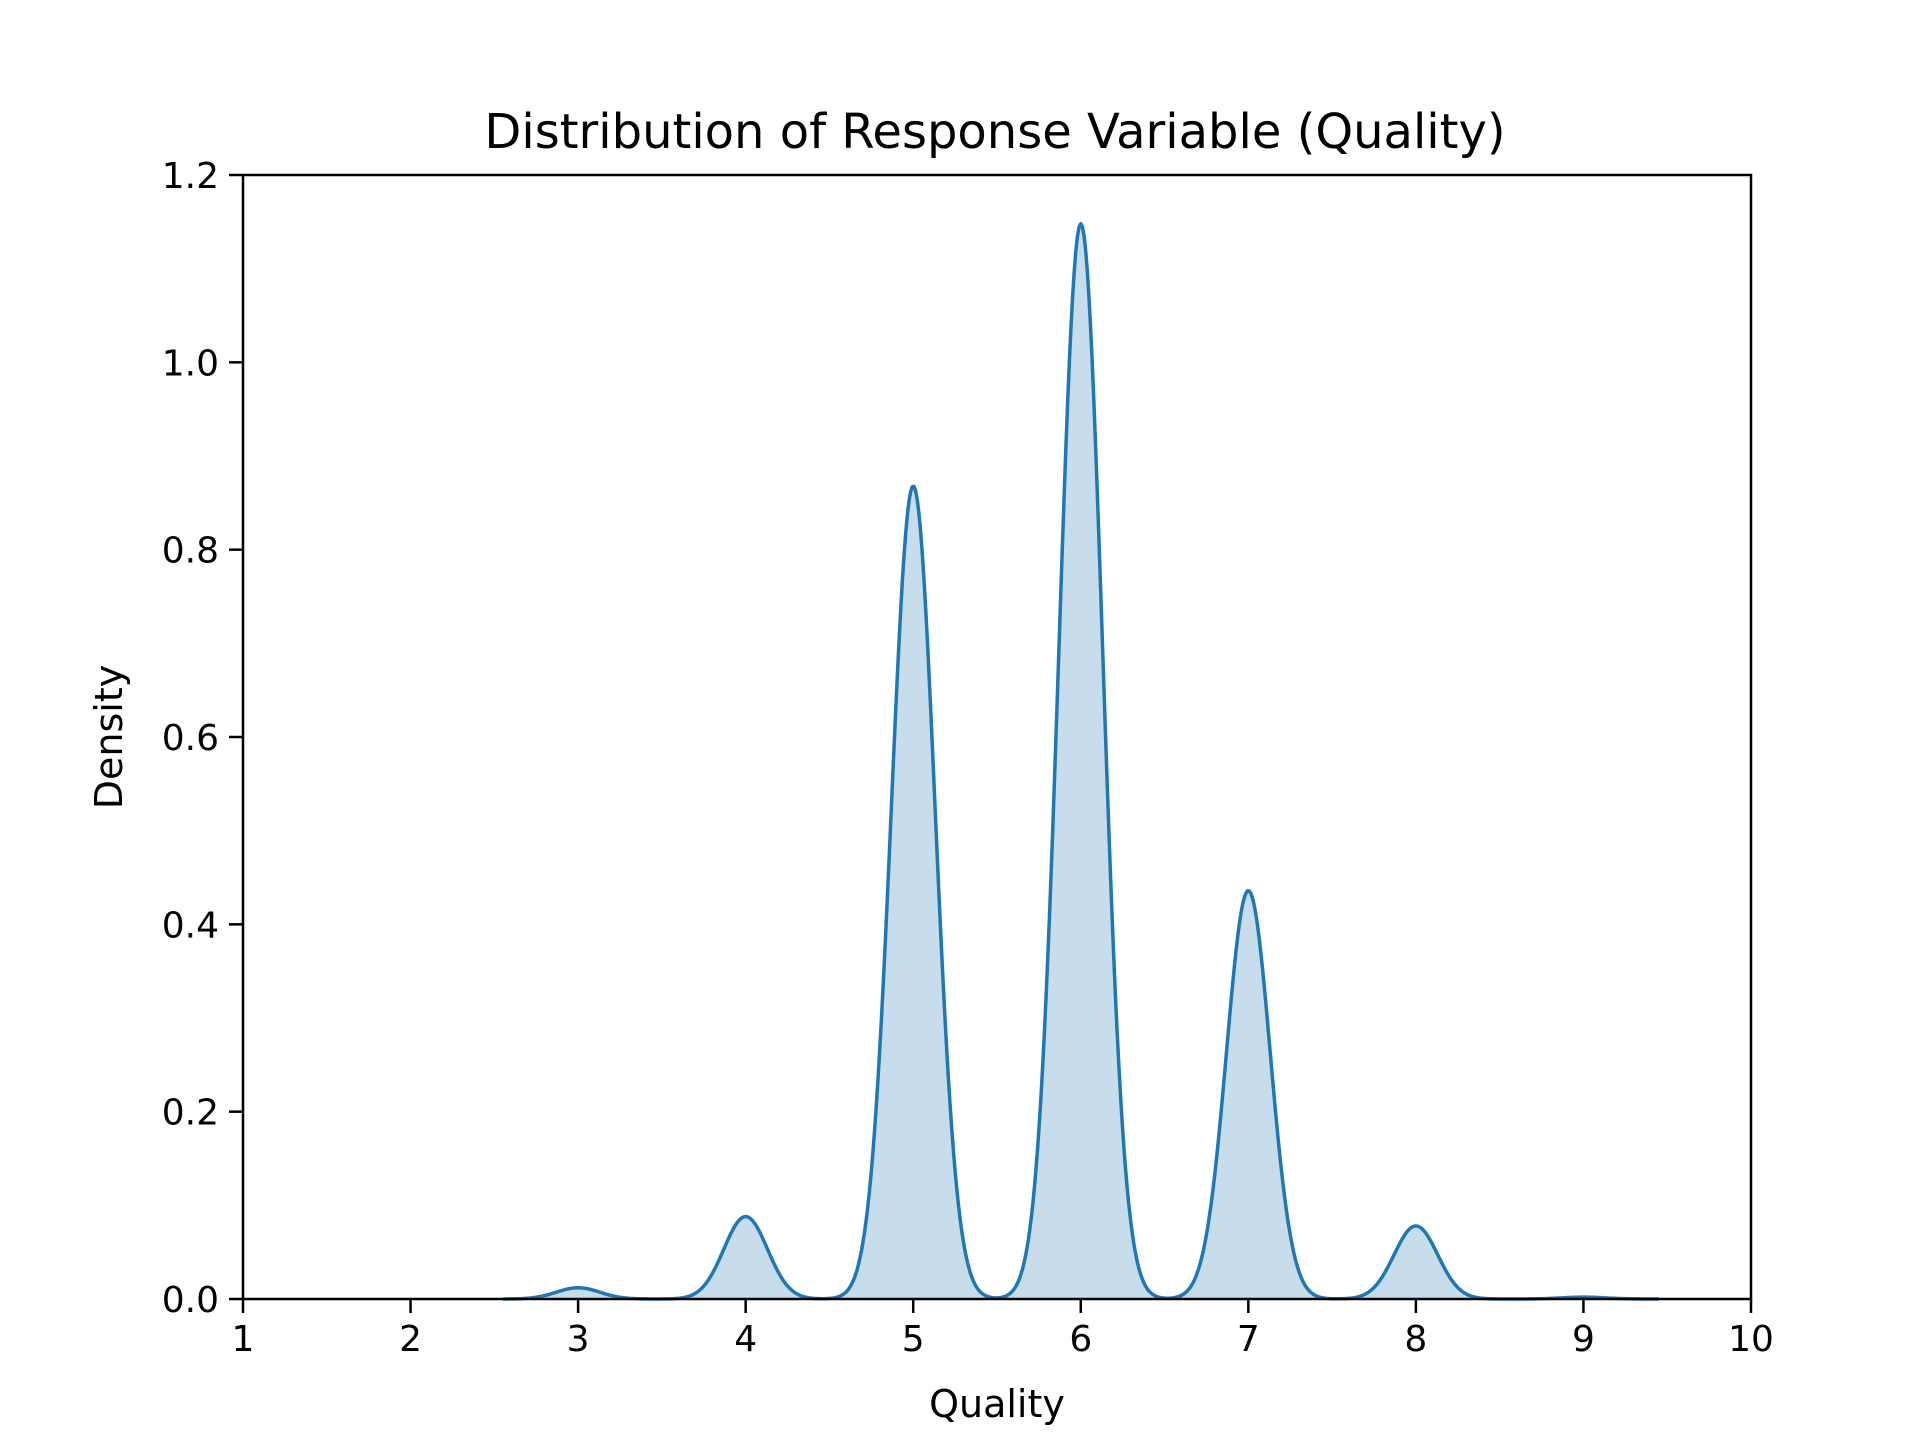 This screenshot has height=1440, width=1920. I want to click on y-tick-label: 0.8, so click(190, 551).